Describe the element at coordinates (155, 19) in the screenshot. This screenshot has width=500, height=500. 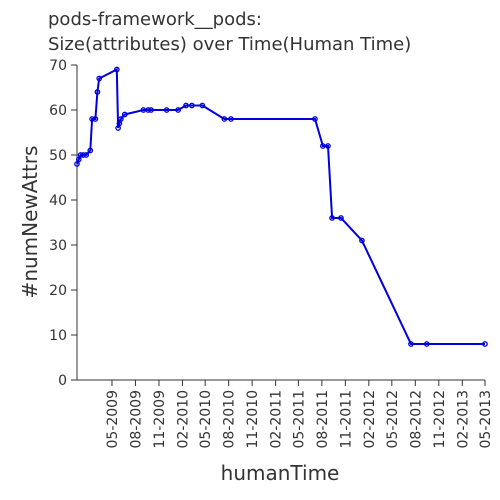
I see `chart-title-line-1: pods-framework__pods:` at that location.